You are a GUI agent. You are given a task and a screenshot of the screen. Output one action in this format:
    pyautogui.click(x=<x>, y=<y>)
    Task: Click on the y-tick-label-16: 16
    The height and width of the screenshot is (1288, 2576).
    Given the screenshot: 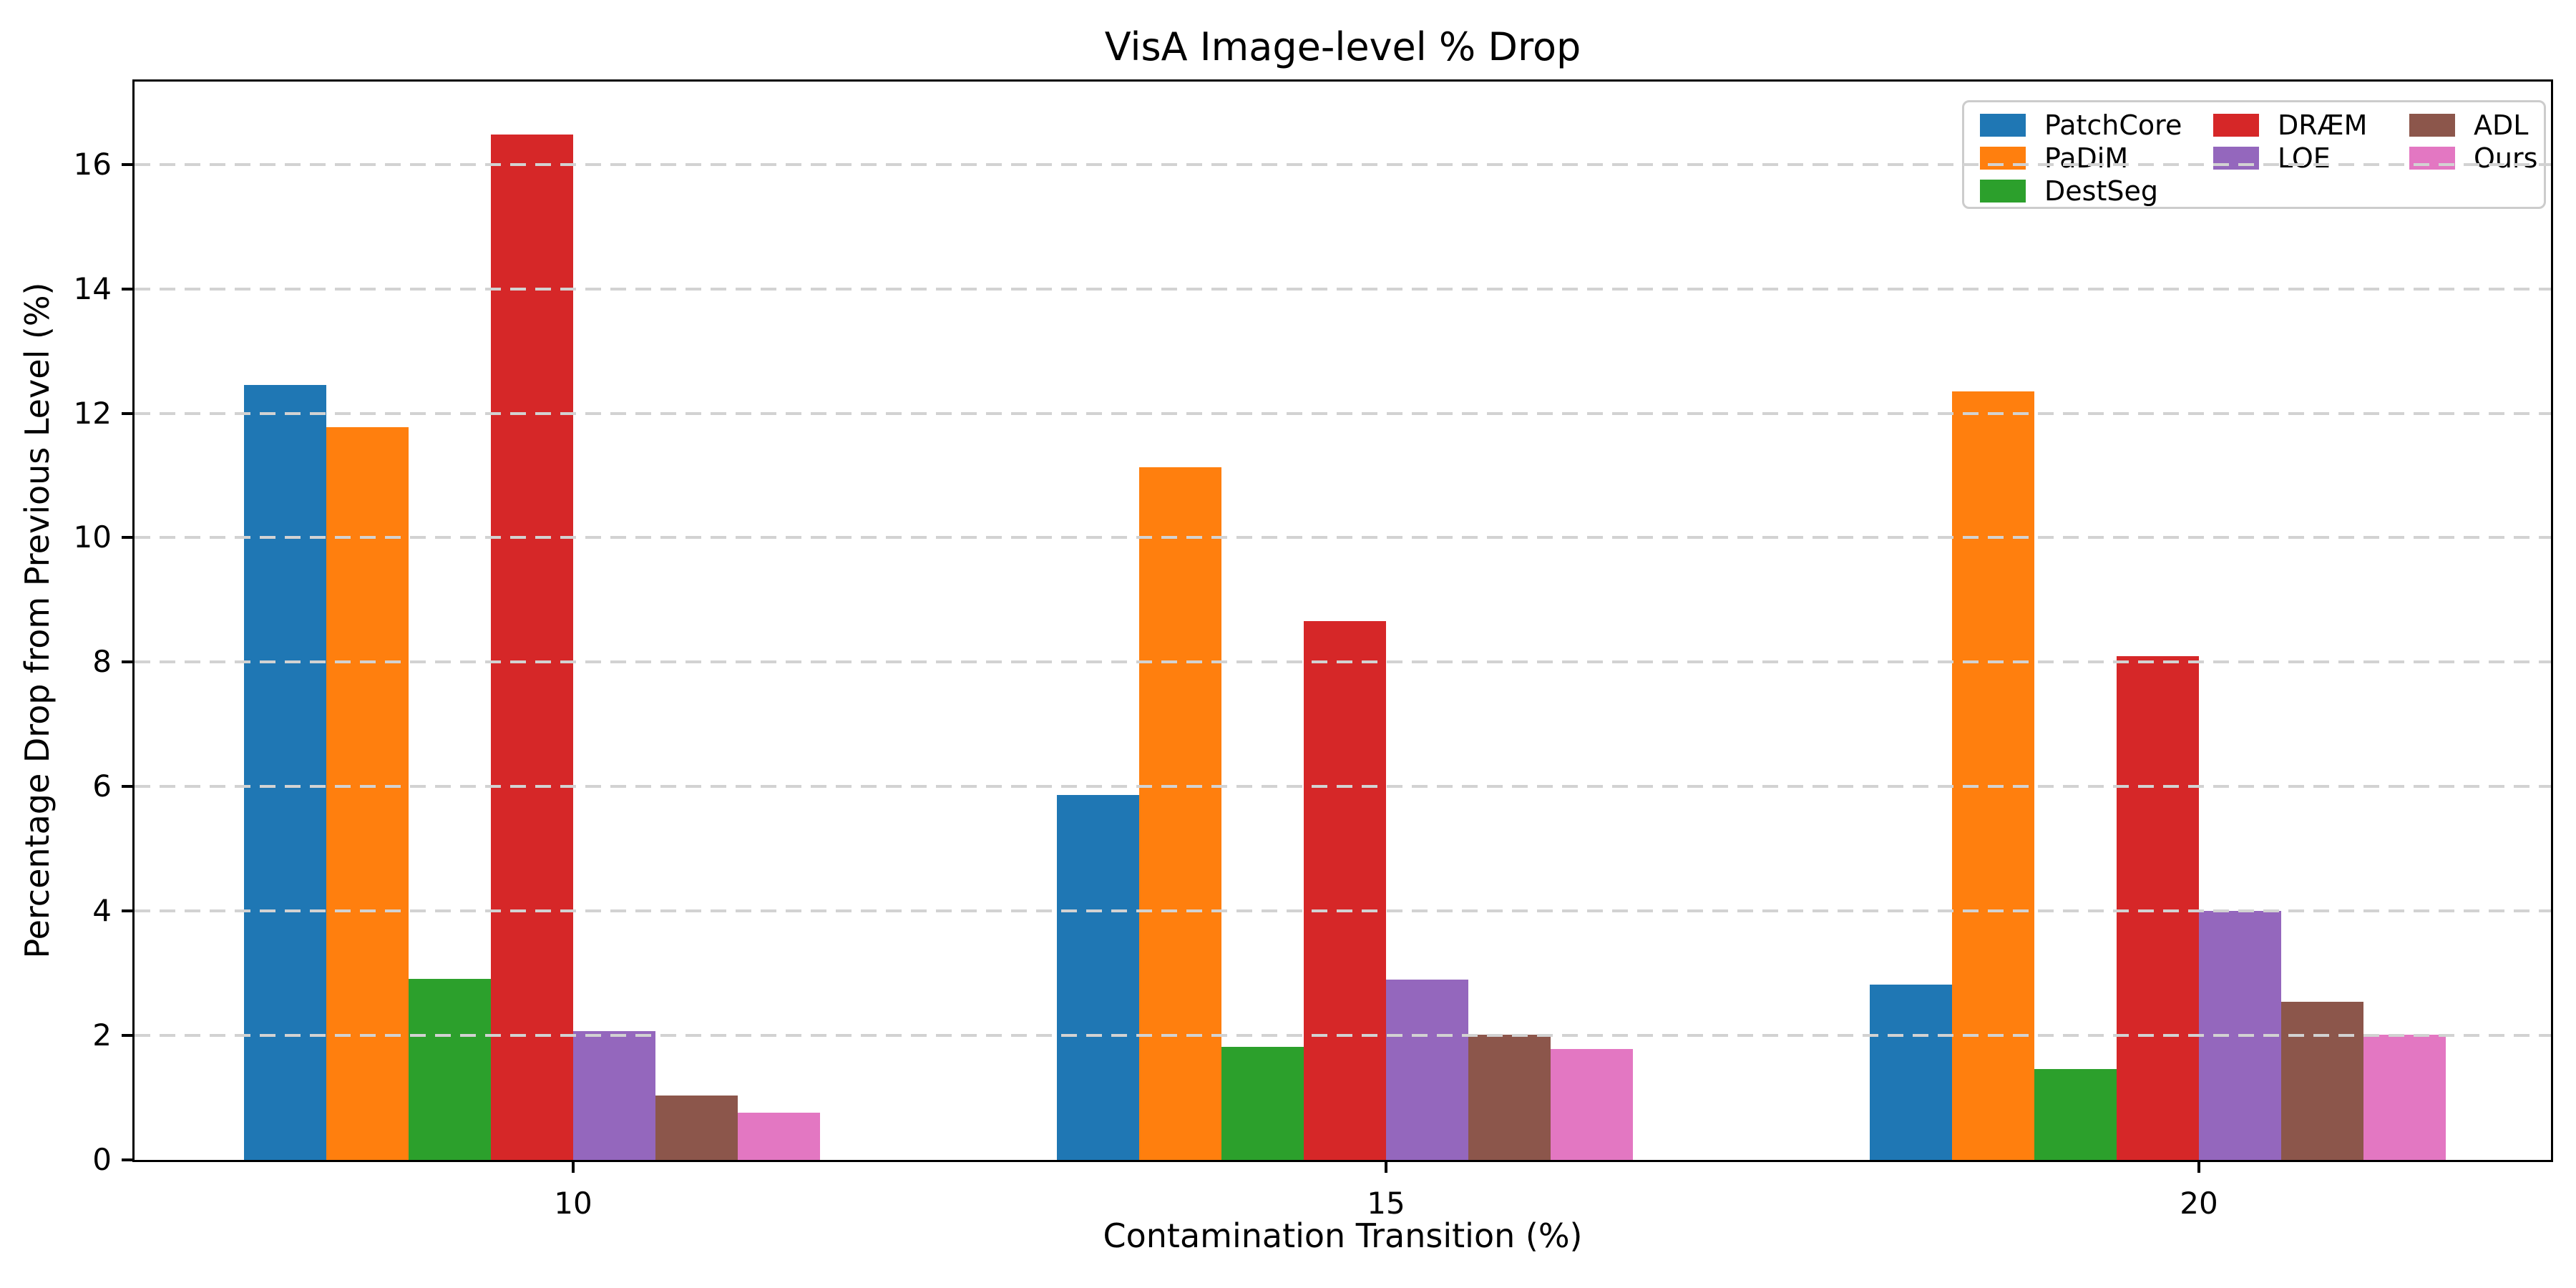 What is the action you would take?
    pyautogui.click(x=92, y=164)
    